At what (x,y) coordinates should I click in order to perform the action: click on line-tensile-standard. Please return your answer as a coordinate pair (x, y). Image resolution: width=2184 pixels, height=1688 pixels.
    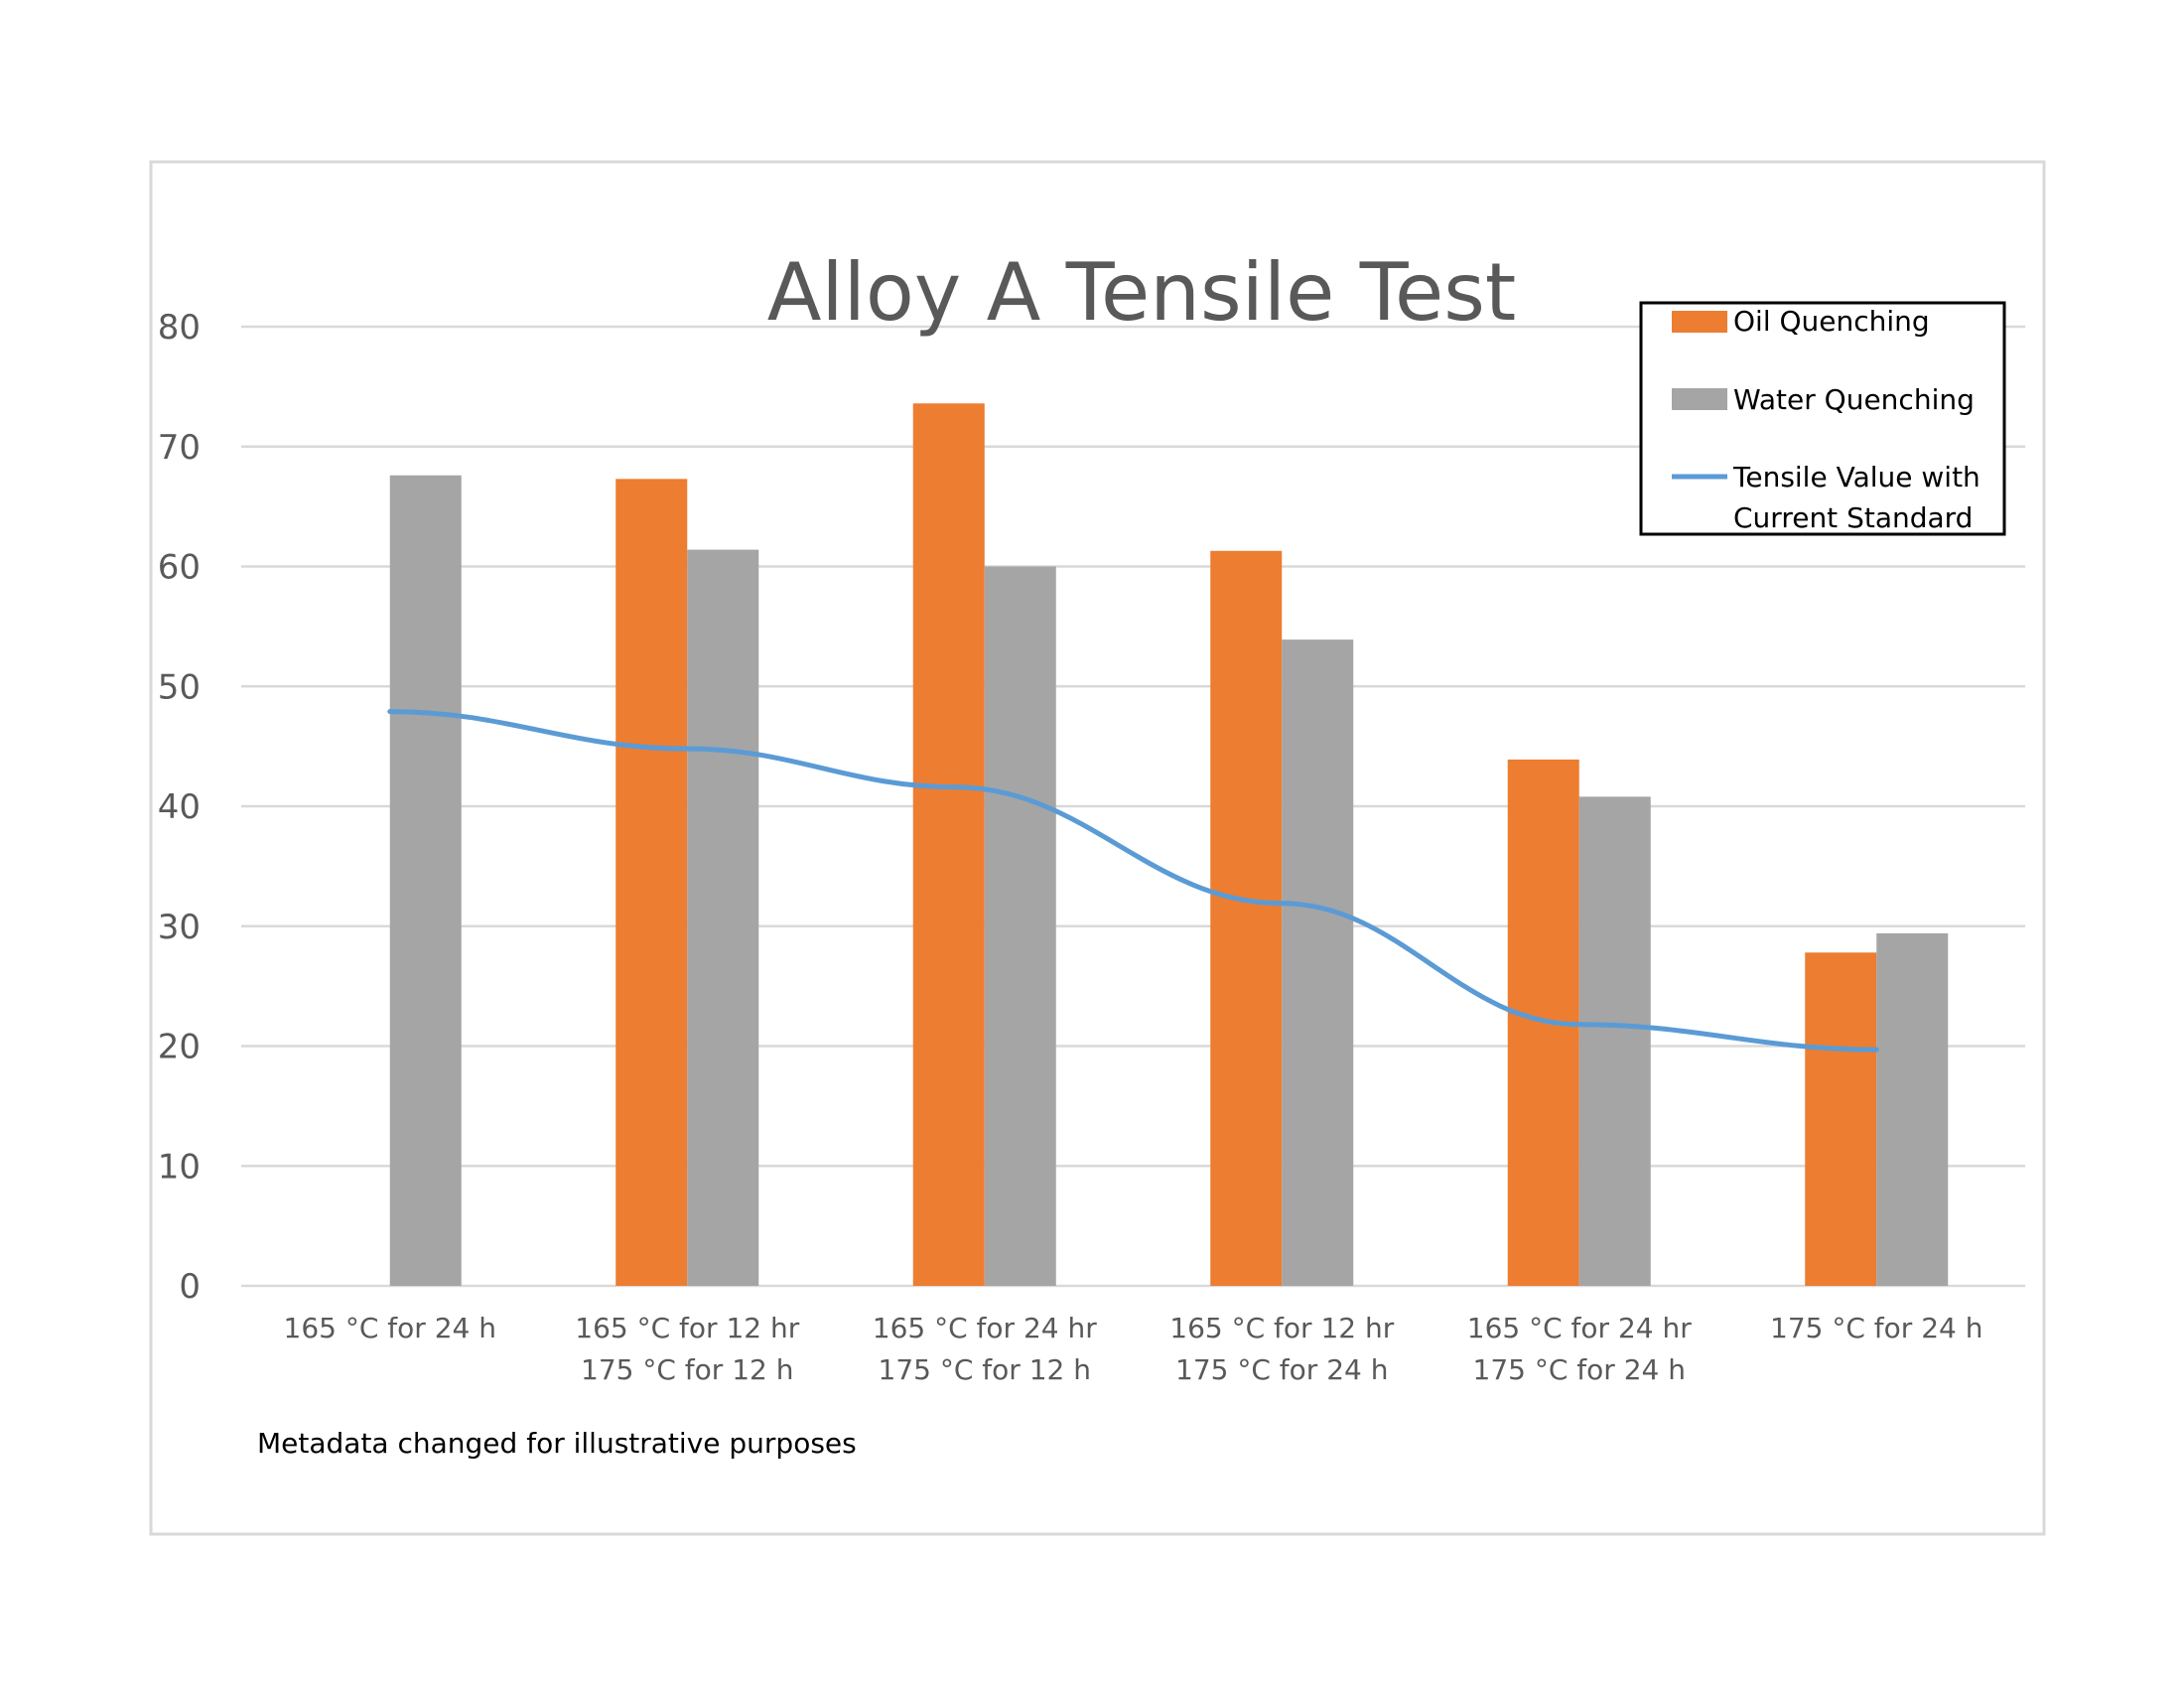
    Looking at the image, I should click on (1133, 881).